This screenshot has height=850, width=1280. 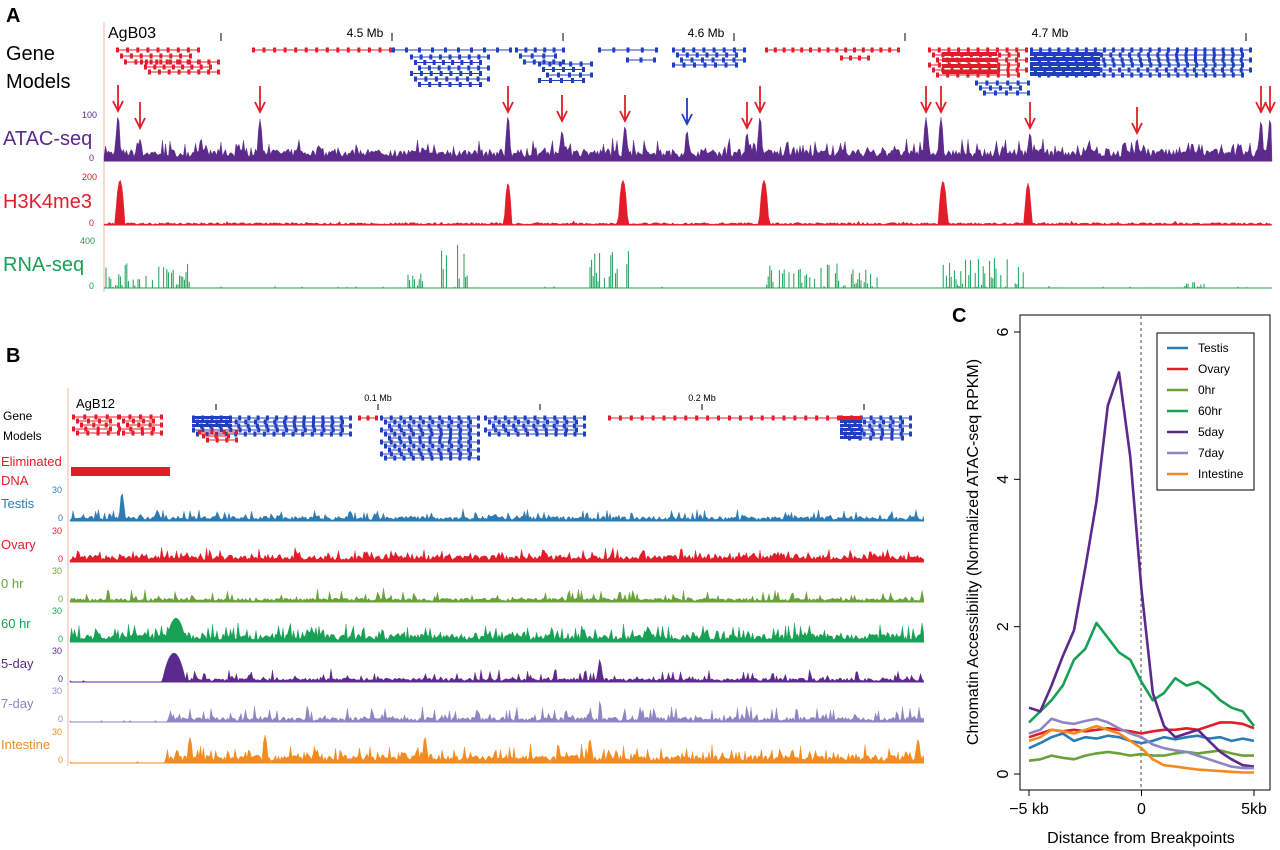 What do you see at coordinates (1142, 572) in the screenshot?
I see `chart-series` at bounding box center [1142, 572].